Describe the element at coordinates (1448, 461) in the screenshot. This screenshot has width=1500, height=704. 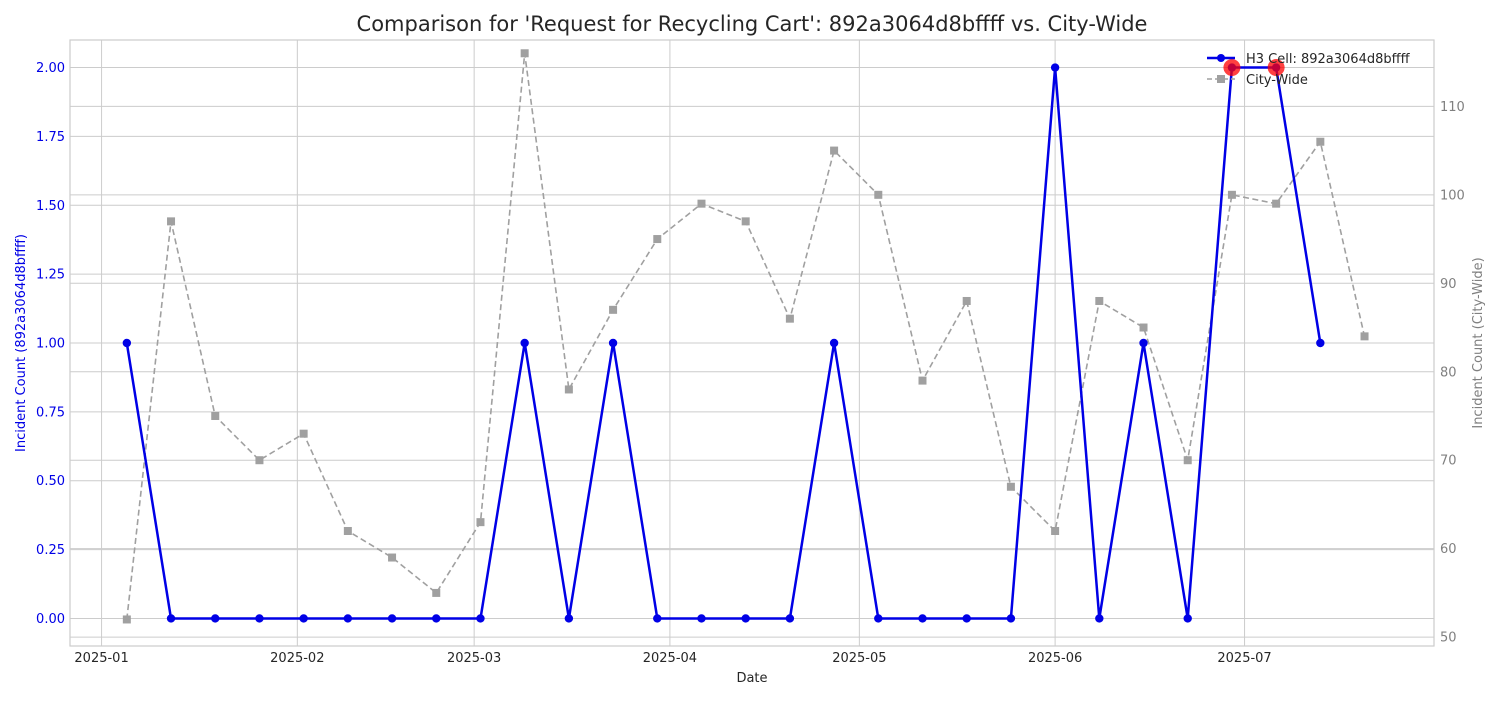
I see `y-right-tick-label: 70` at that location.